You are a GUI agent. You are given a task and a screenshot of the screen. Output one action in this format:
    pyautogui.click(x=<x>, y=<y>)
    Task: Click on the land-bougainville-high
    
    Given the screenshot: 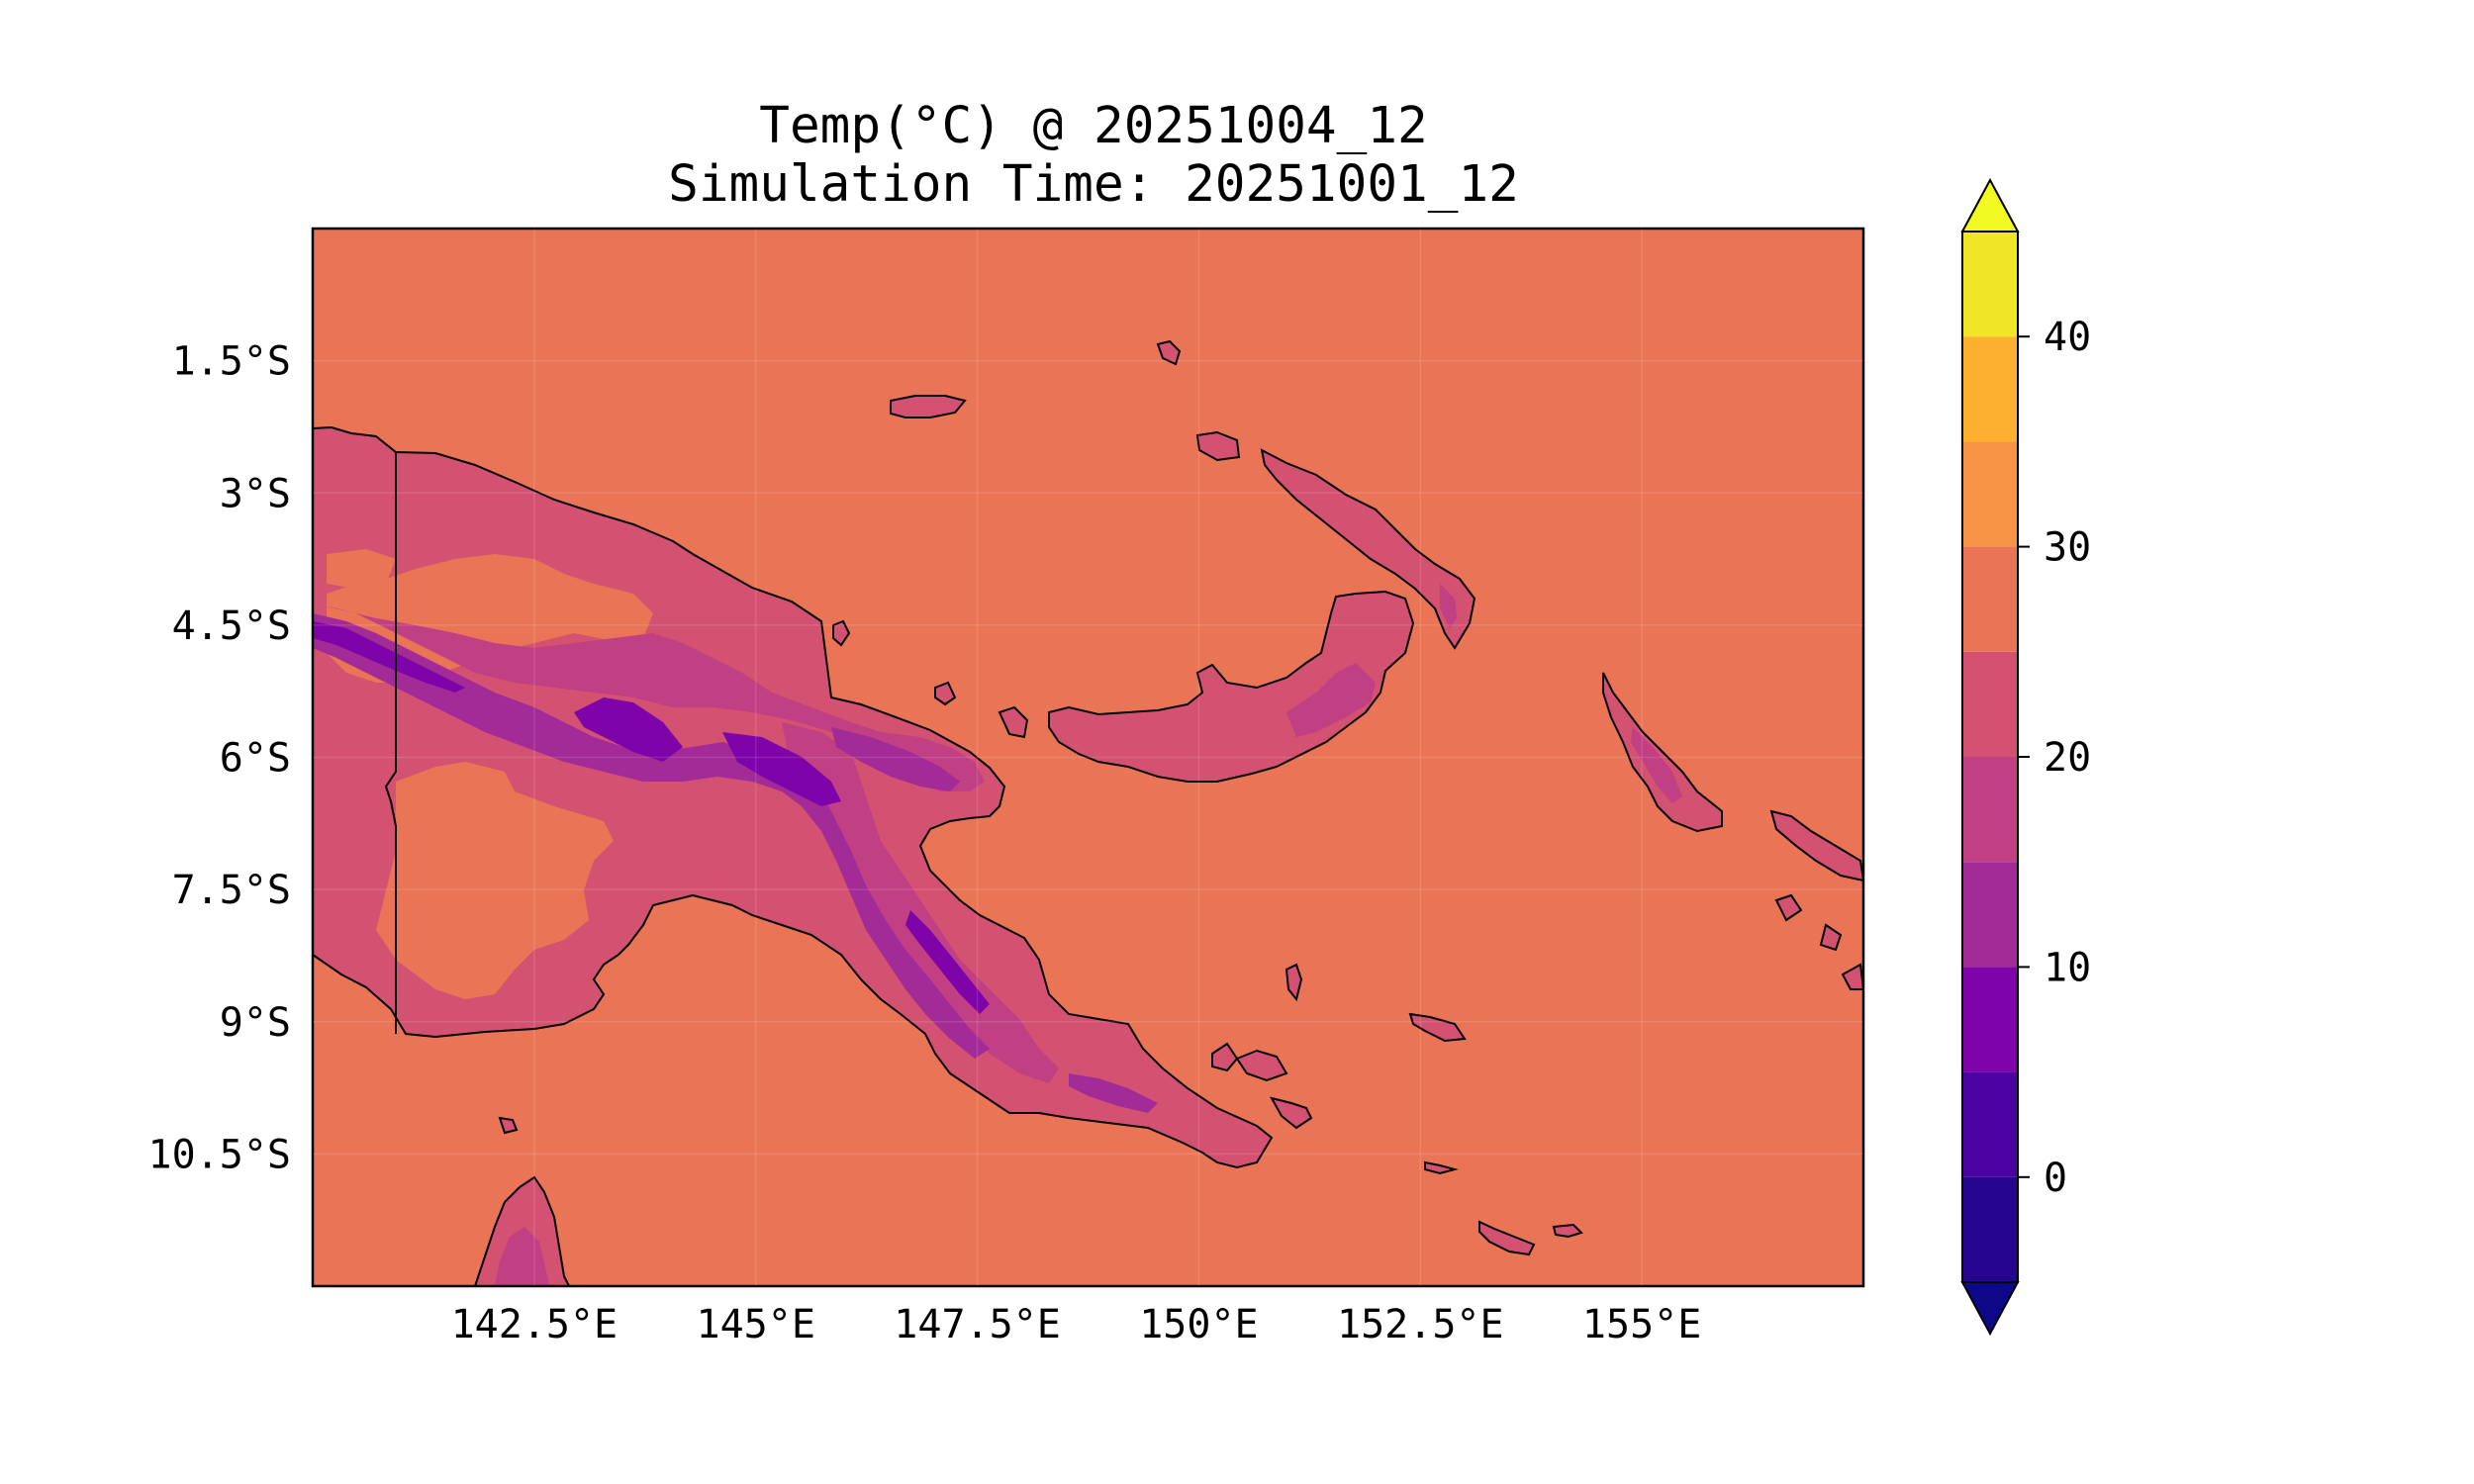 What is the action you would take?
    pyautogui.click(x=1656, y=765)
    